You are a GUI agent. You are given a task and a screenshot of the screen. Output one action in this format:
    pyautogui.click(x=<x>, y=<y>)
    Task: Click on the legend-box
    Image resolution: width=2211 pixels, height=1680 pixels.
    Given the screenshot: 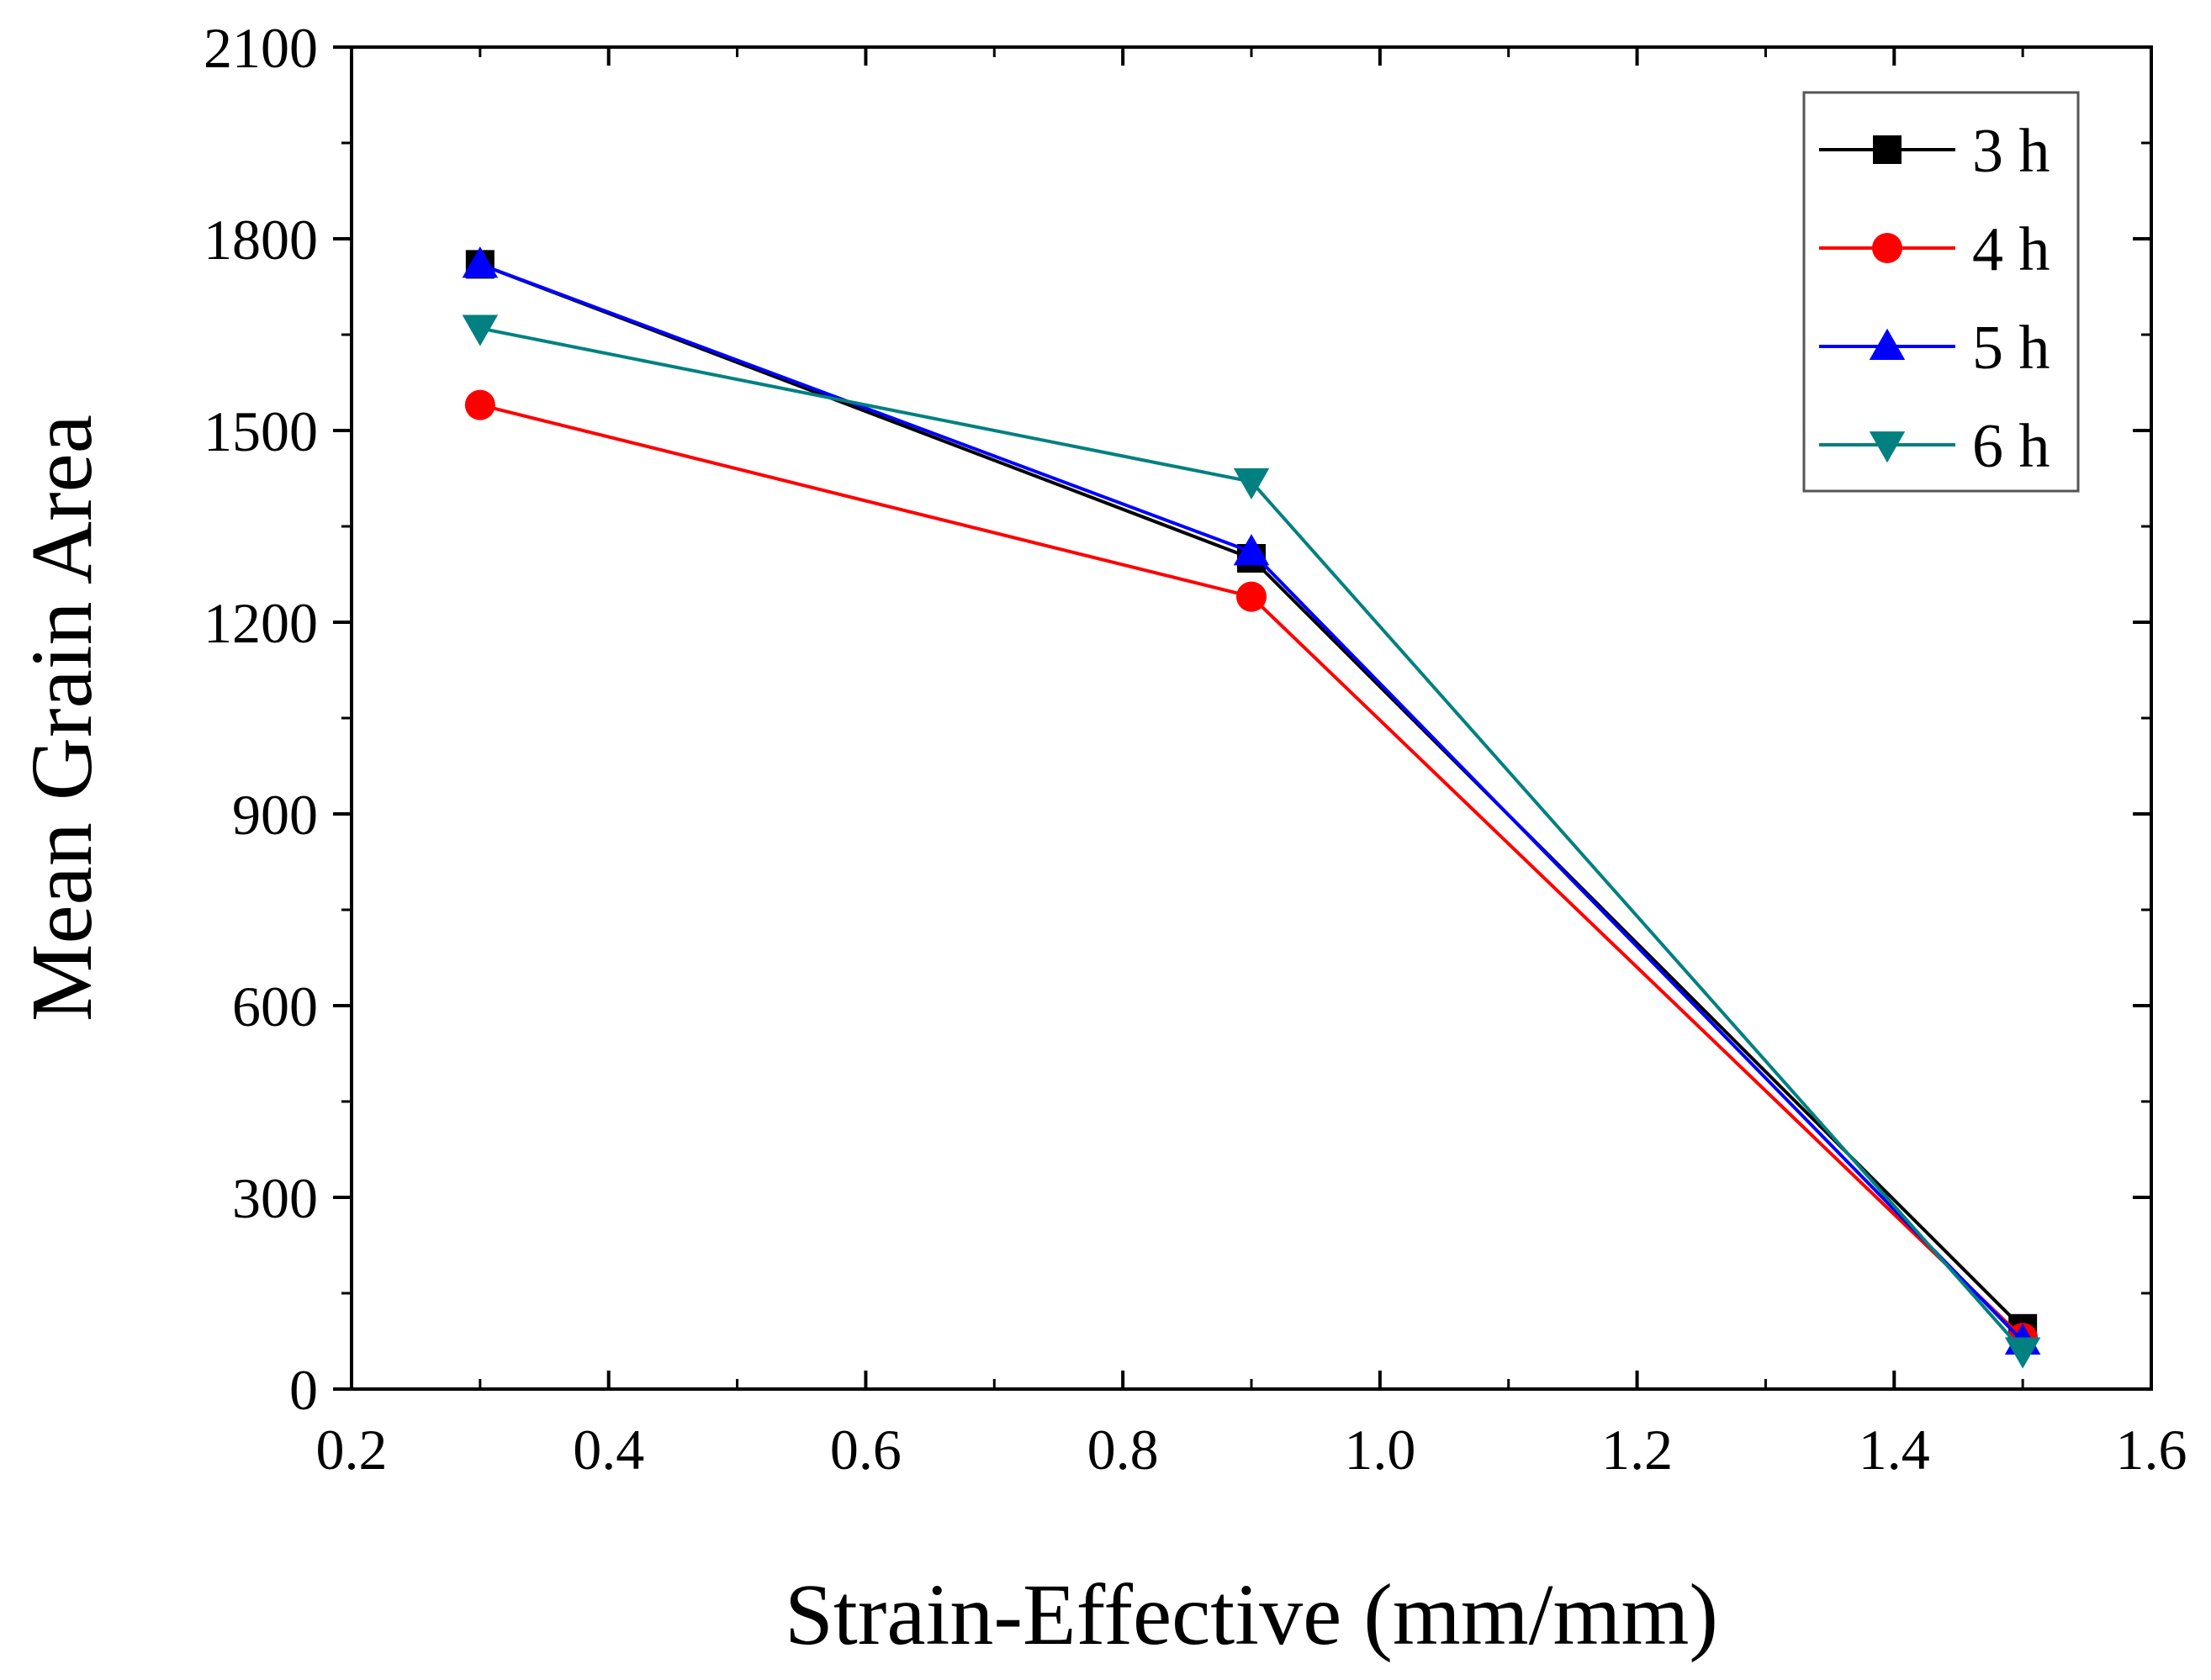 What is the action you would take?
    pyautogui.click(x=1941, y=292)
    